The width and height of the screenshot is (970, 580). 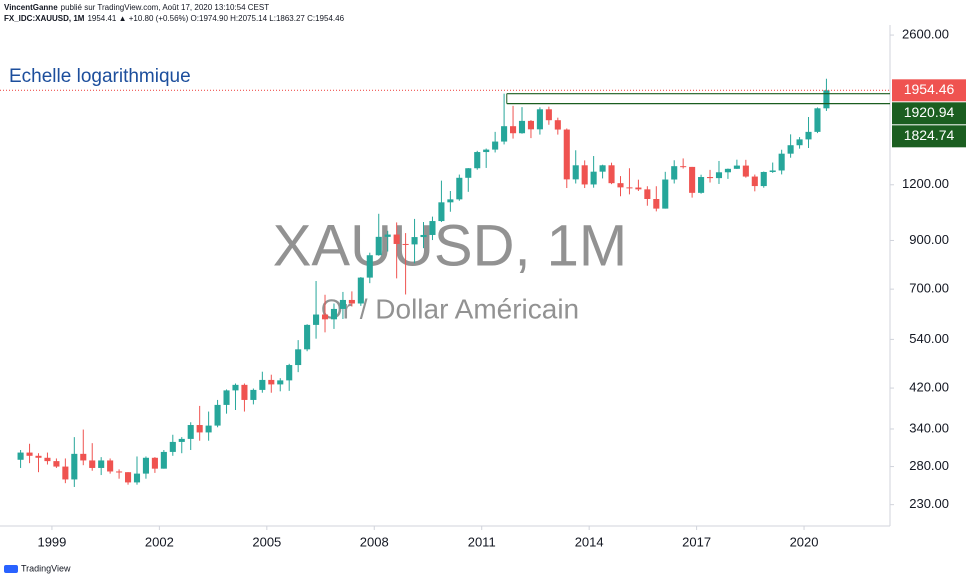 I want to click on x-tick-label: 2014, so click(x=589, y=541).